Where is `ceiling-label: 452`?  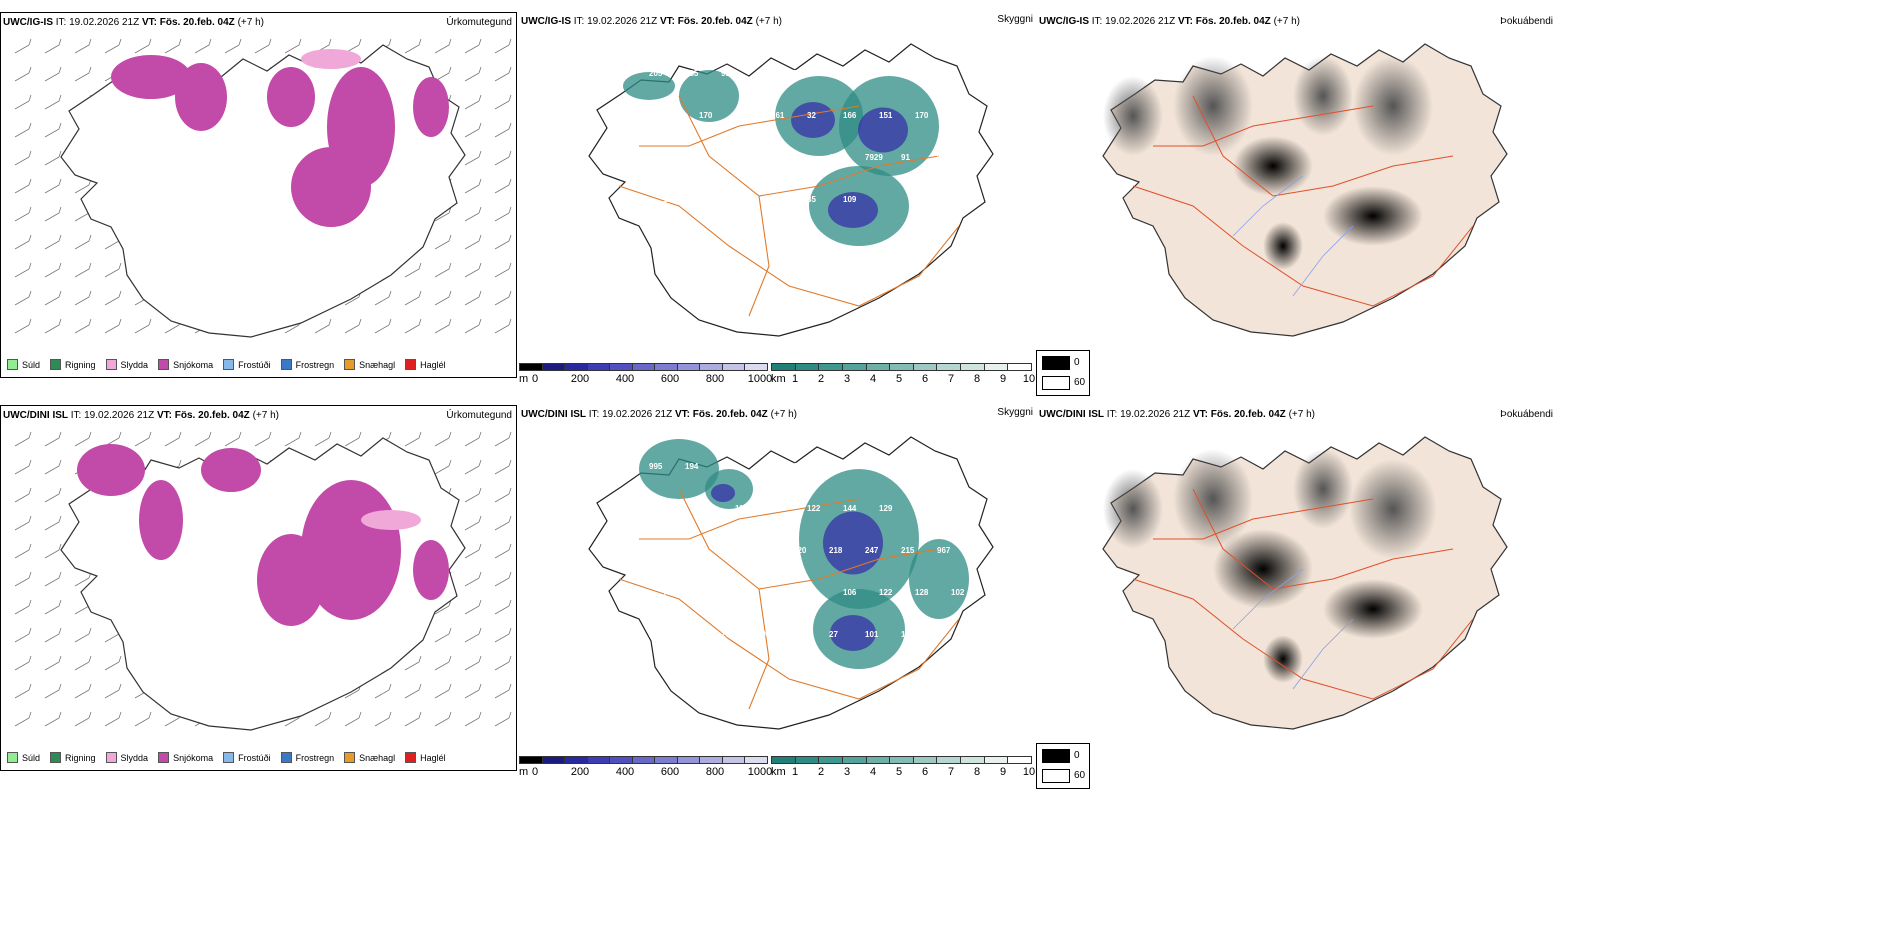
ceiling-label: 452 is located at coordinates (656, 550).